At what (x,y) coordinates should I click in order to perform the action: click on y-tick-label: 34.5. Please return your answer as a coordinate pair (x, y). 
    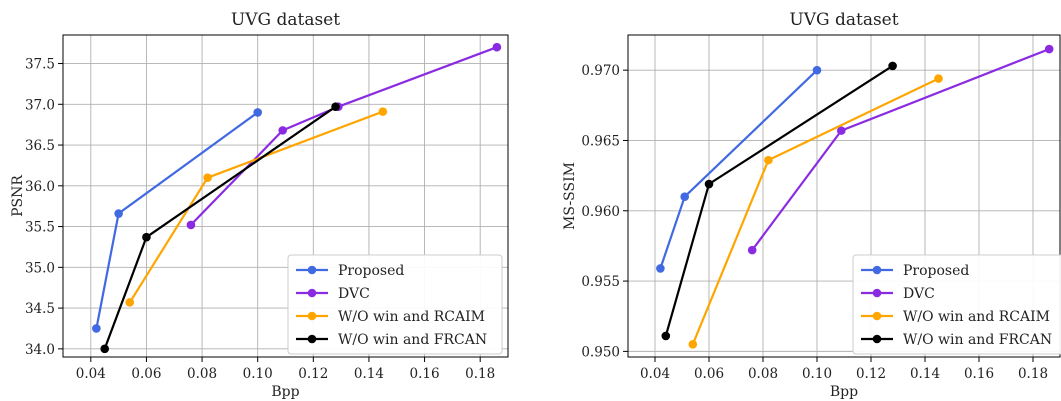
    Looking at the image, I should click on (40, 309).